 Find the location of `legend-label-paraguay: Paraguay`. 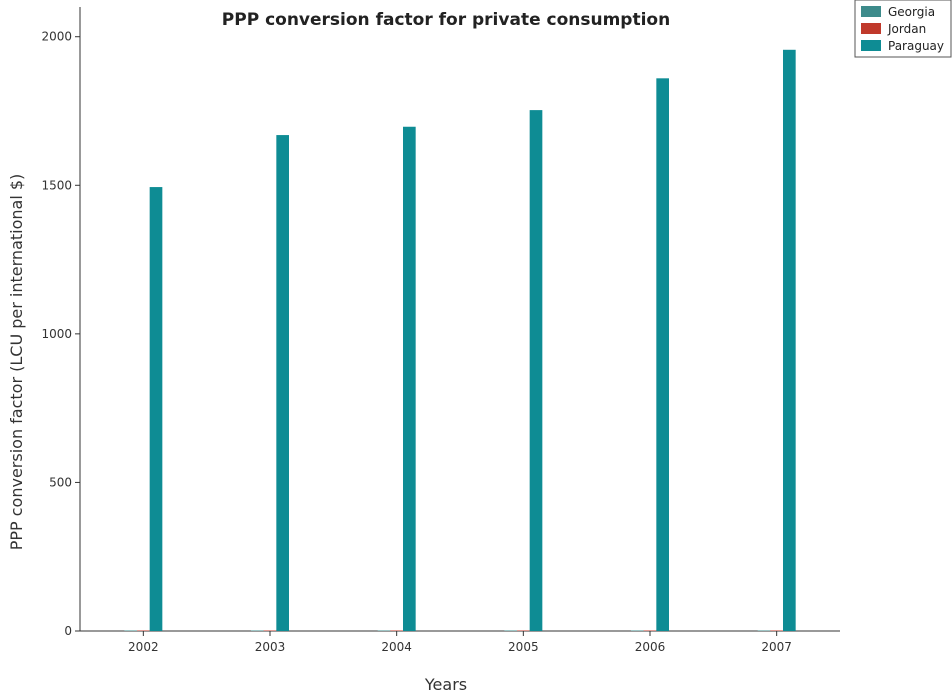

legend-label-paraguay: Paraguay is located at coordinates (916, 46).